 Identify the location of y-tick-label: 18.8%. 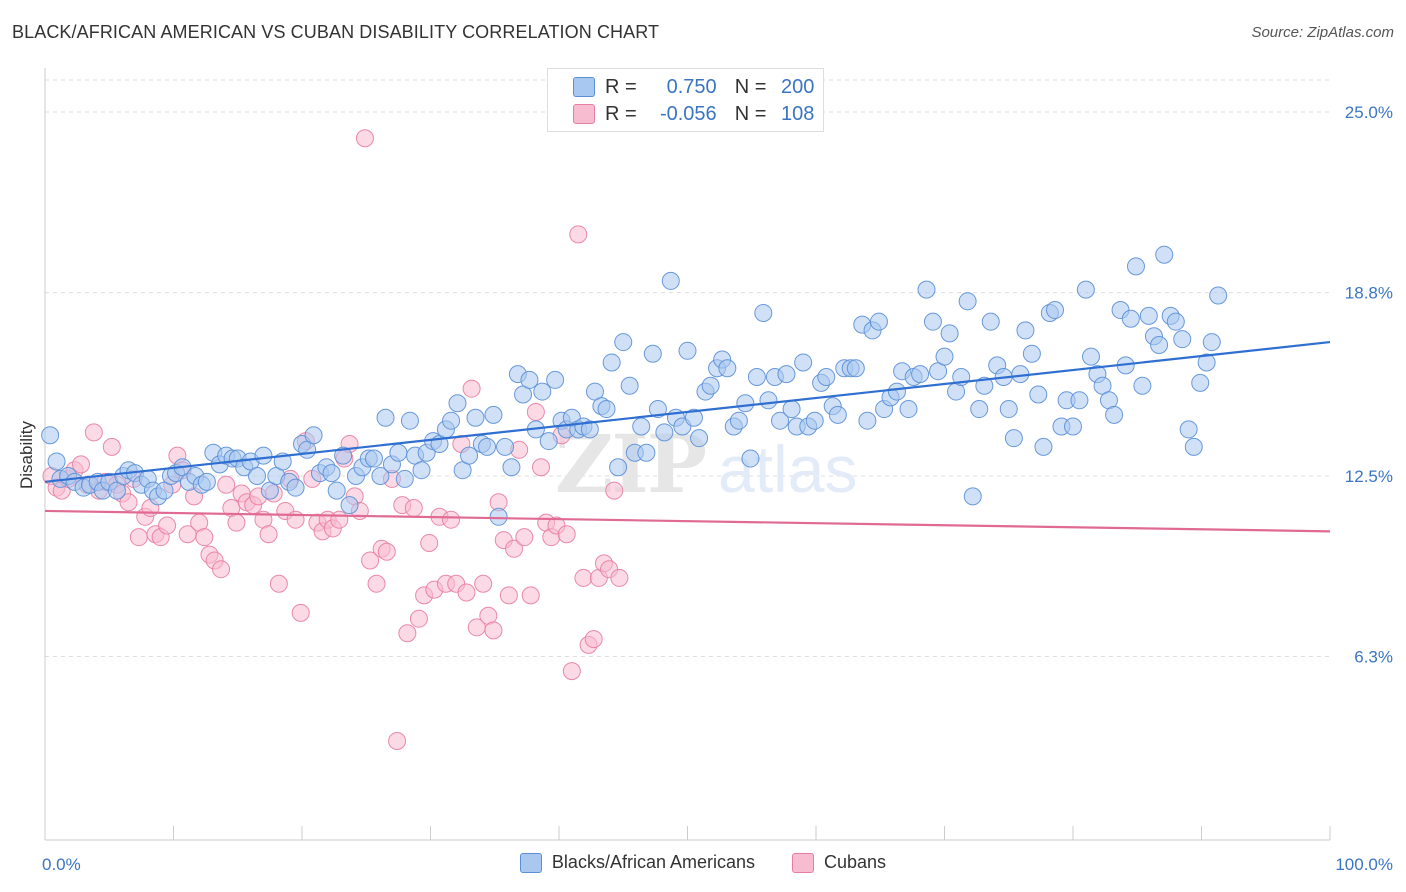
(1369, 293).